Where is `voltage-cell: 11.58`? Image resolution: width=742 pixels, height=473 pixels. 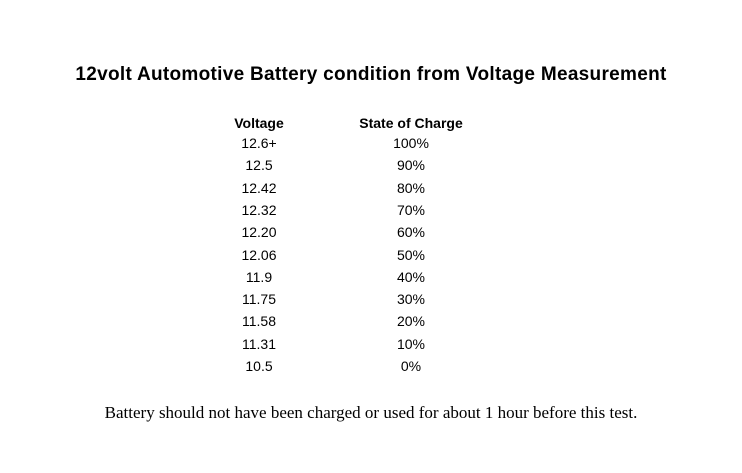 voltage-cell: 11.58 is located at coordinates (259, 321).